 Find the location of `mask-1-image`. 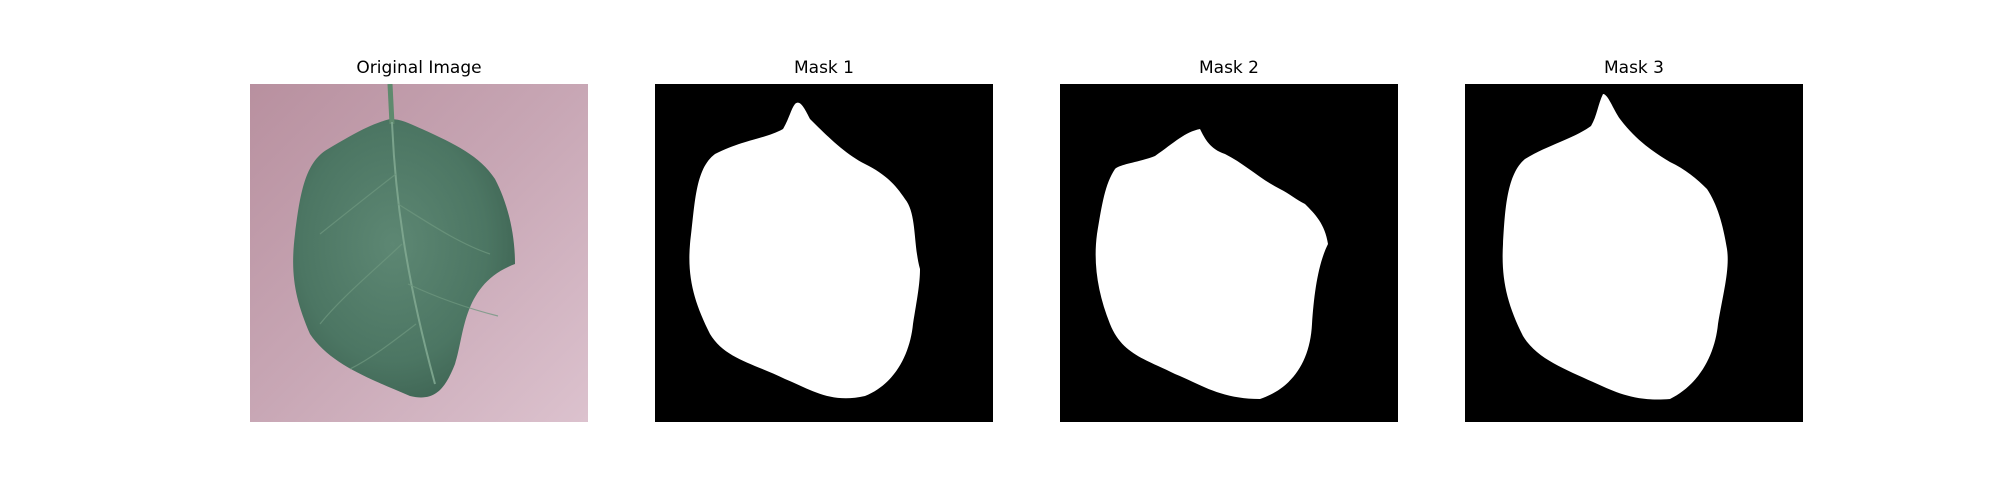

mask-1-image is located at coordinates (824, 253).